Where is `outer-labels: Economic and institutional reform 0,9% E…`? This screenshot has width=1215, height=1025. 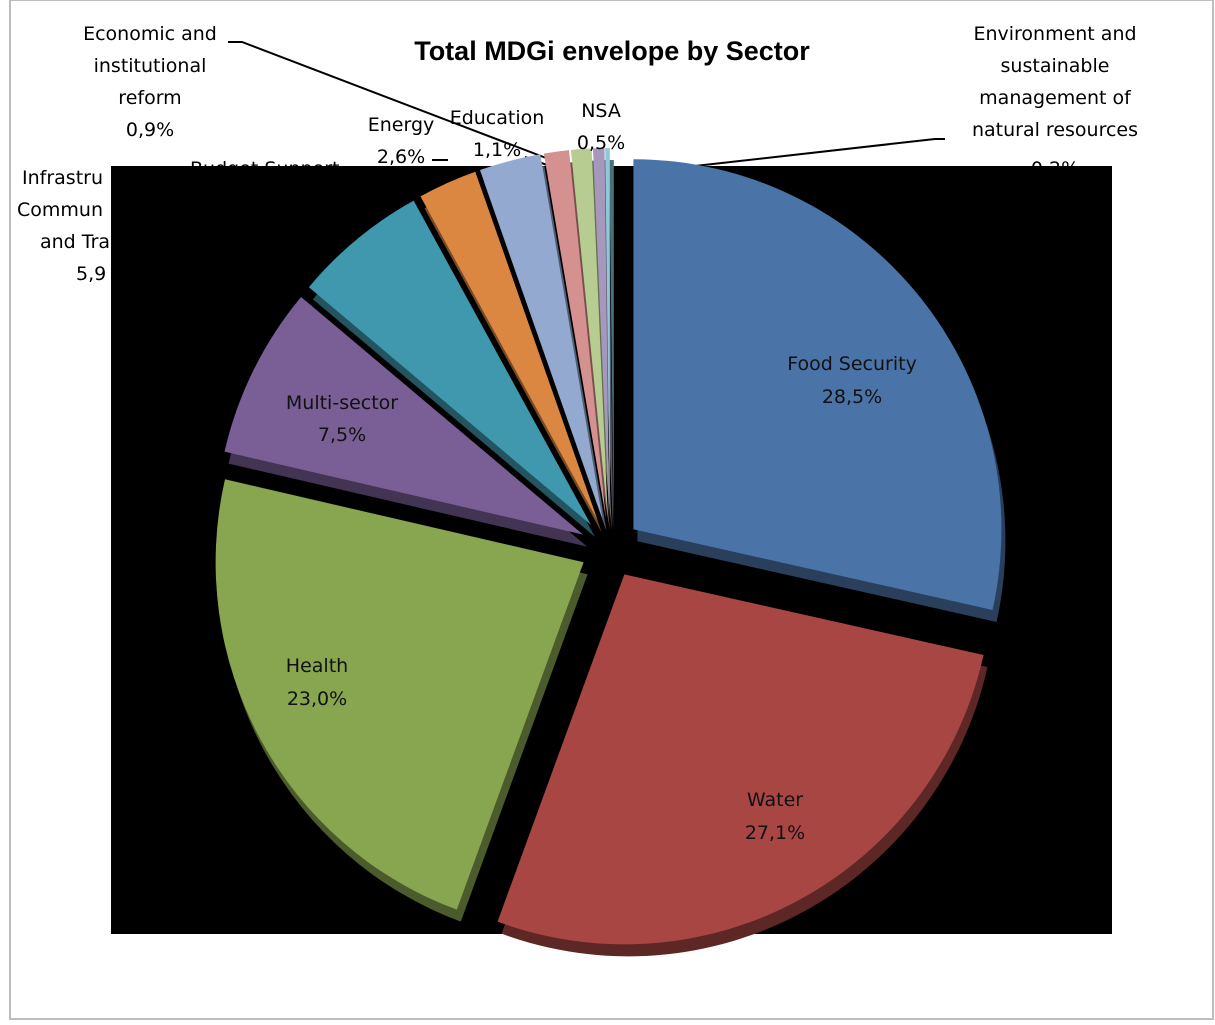 outer-labels: Economic and institutional reform 0,9% E… is located at coordinates (610, 95).